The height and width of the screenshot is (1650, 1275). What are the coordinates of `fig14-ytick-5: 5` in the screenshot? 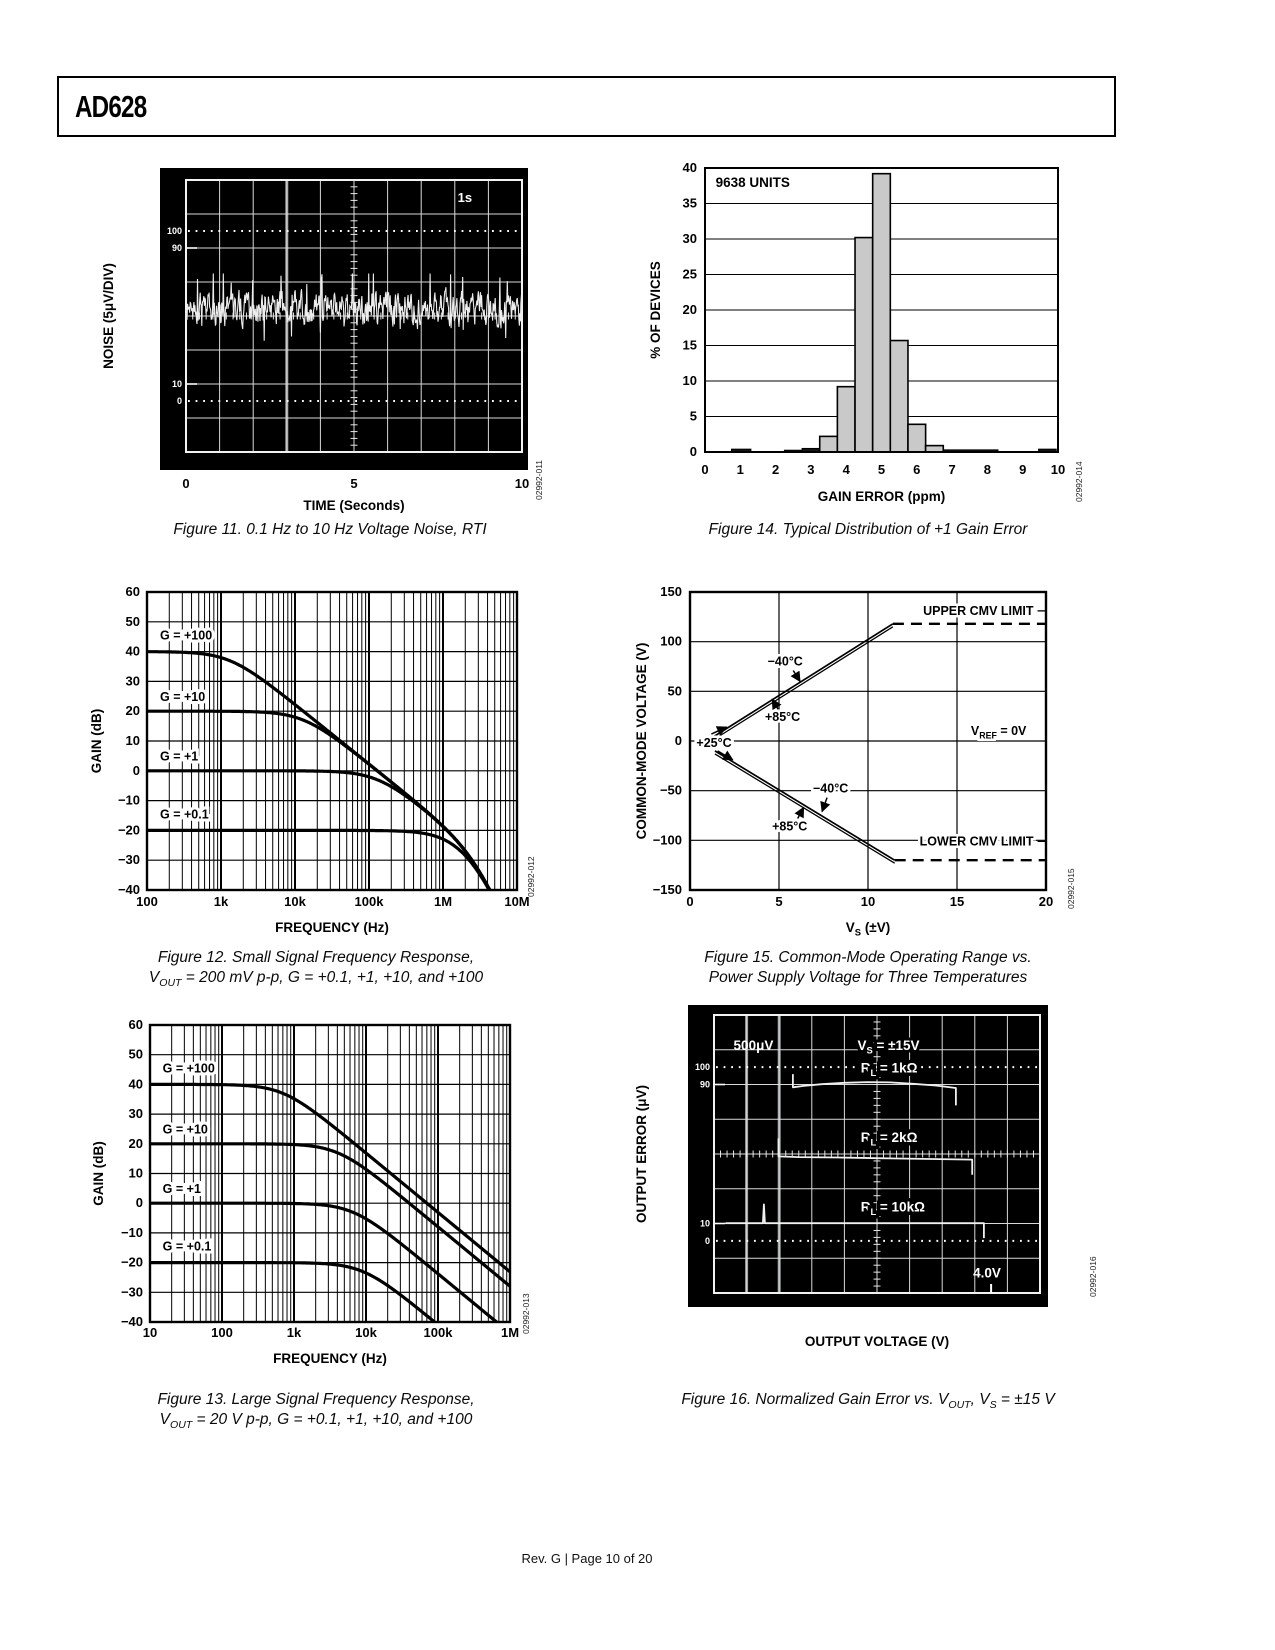 It's located at (693, 416).